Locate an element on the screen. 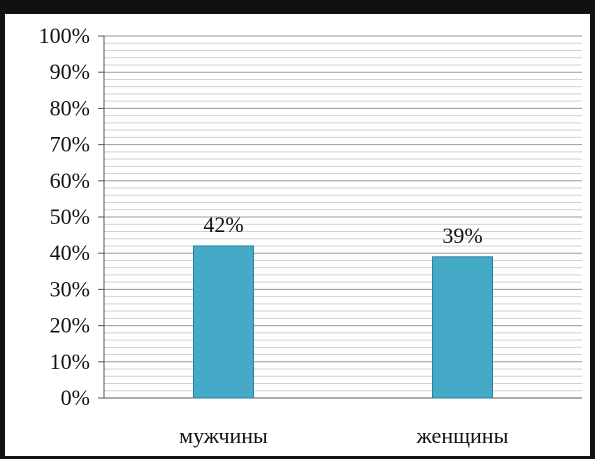 The image size is (595, 459). data-label: 39% is located at coordinates (462, 235).